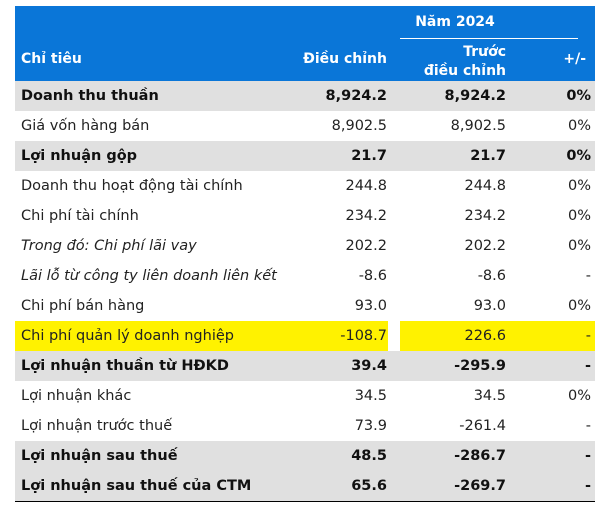 This screenshot has width=613, height=508. What do you see at coordinates (464, 71) in the screenshot?
I see `column-header-previous-line2: điều chỉnh` at bounding box center [464, 71].